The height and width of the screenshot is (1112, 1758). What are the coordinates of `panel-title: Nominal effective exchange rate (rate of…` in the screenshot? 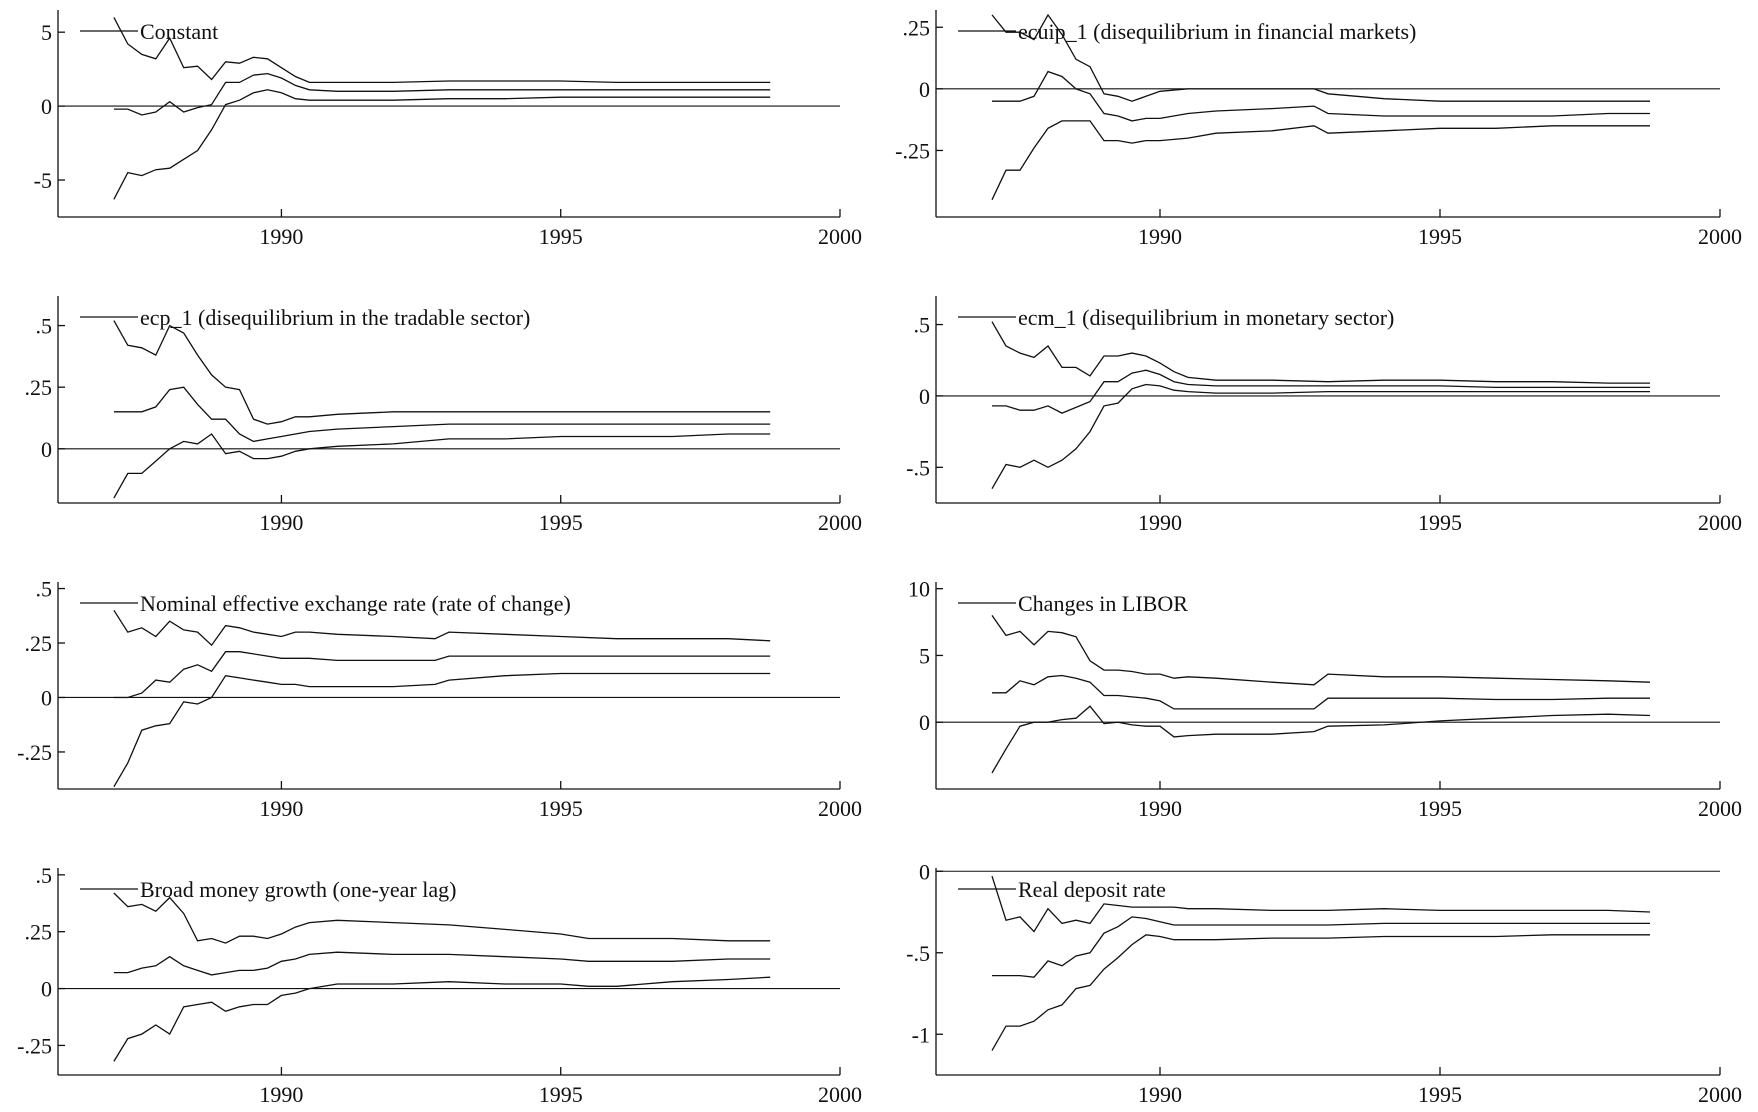 It's located at (355, 603).